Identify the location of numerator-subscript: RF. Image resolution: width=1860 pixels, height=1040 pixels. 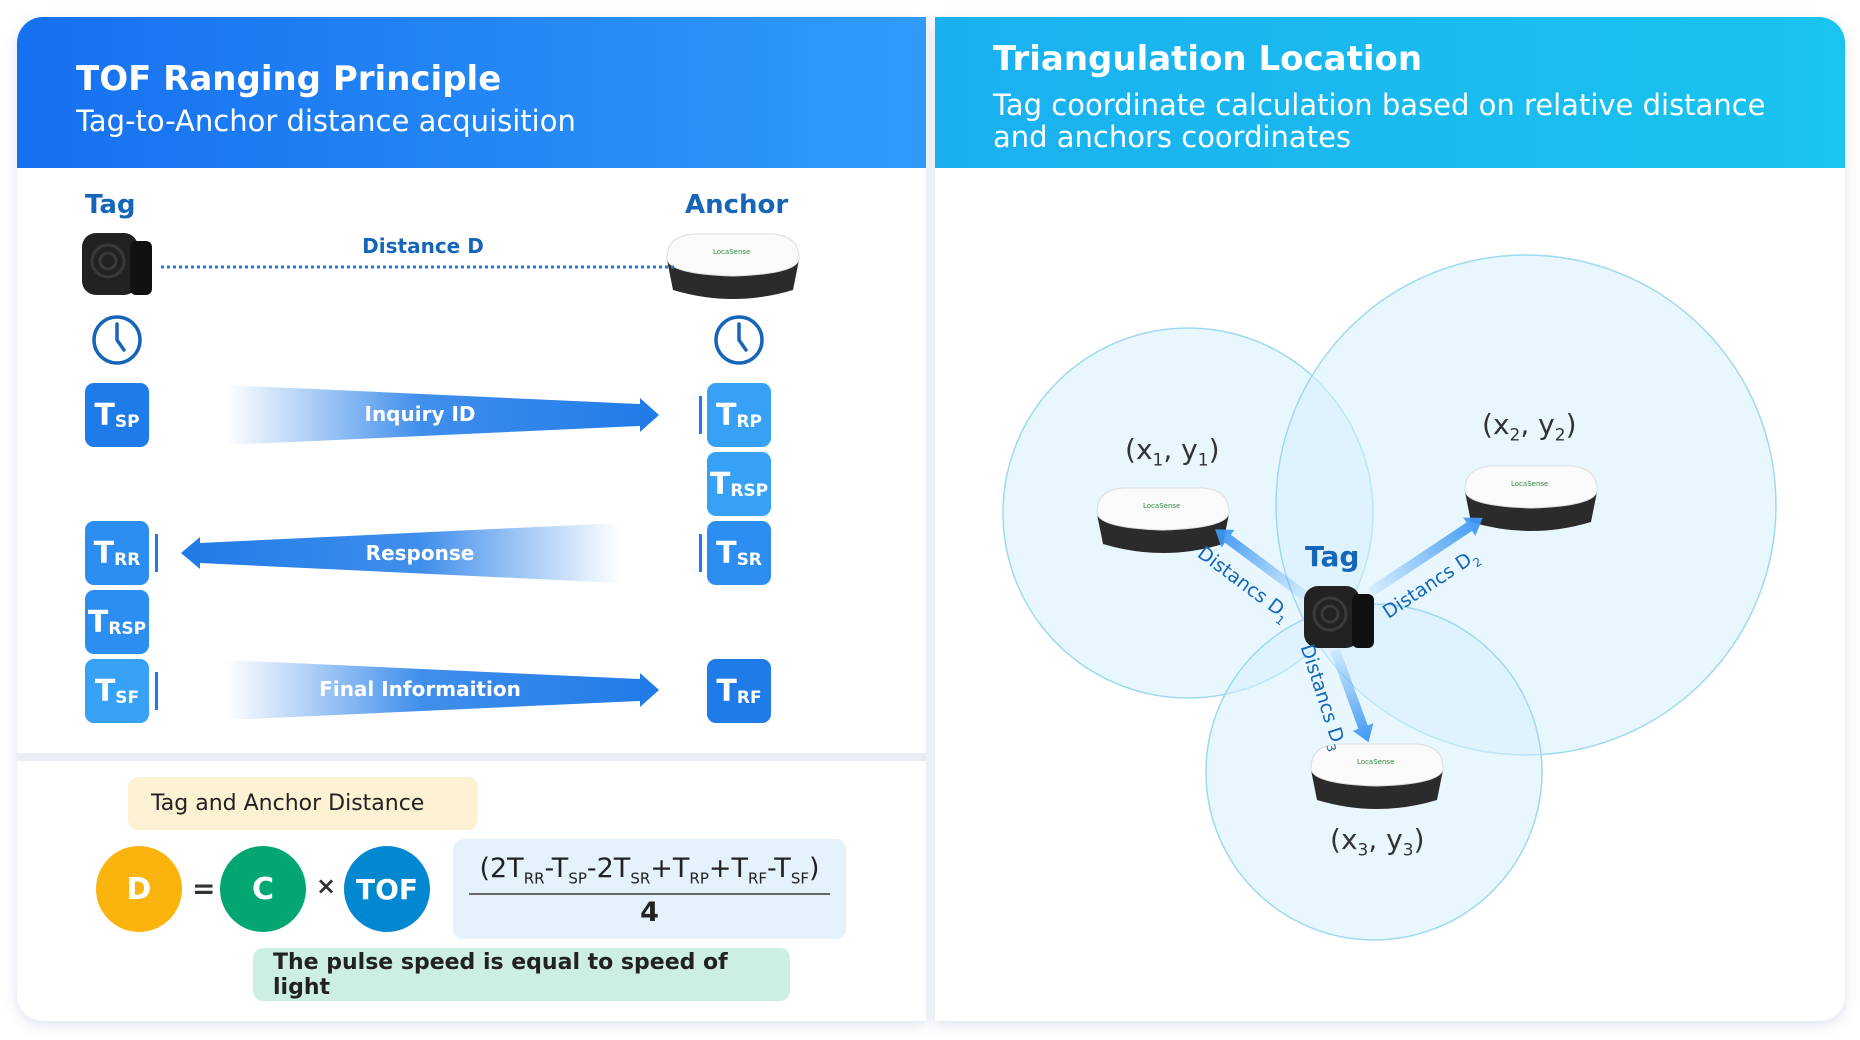
(757, 878).